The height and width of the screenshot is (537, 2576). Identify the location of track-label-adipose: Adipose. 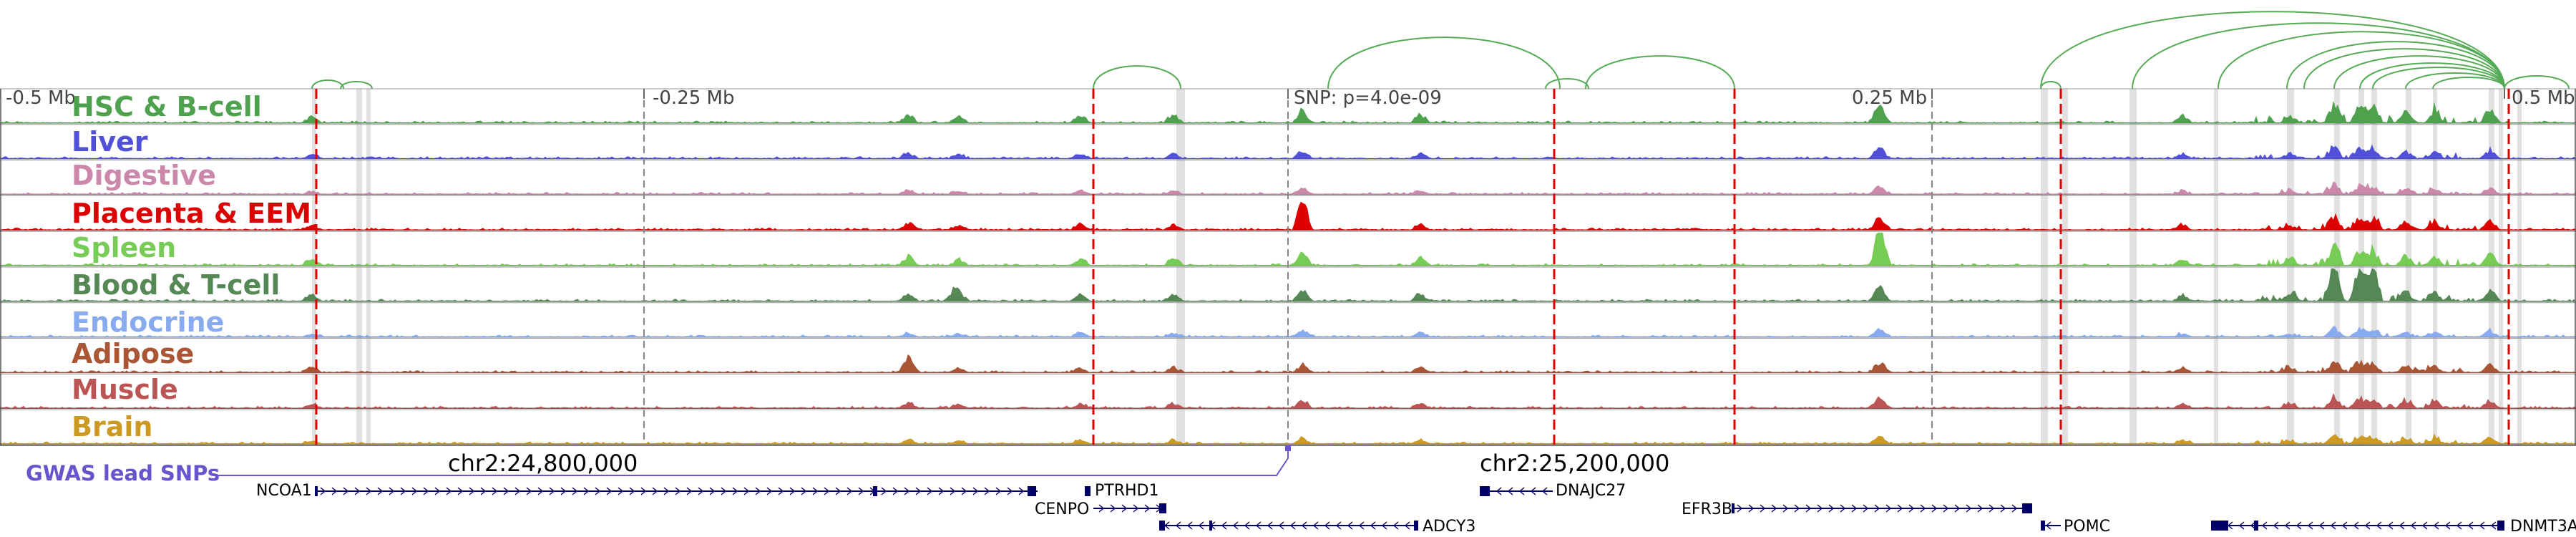
(133, 353).